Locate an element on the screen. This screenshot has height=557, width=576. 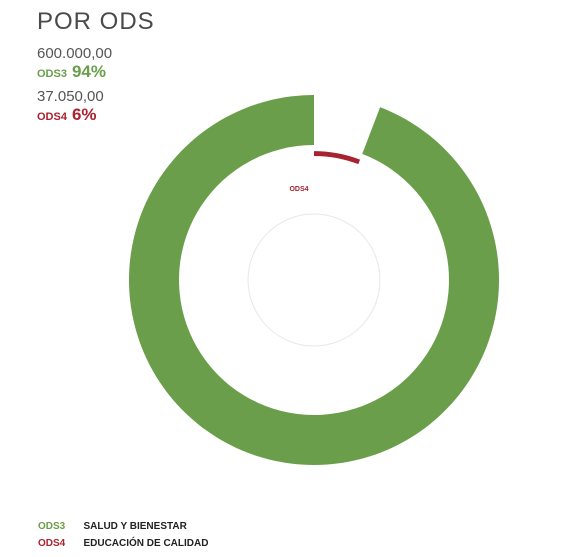
legend-item-ods4: ODS4 EDUCACIÓN DE CALIDAD is located at coordinates (123, 542).